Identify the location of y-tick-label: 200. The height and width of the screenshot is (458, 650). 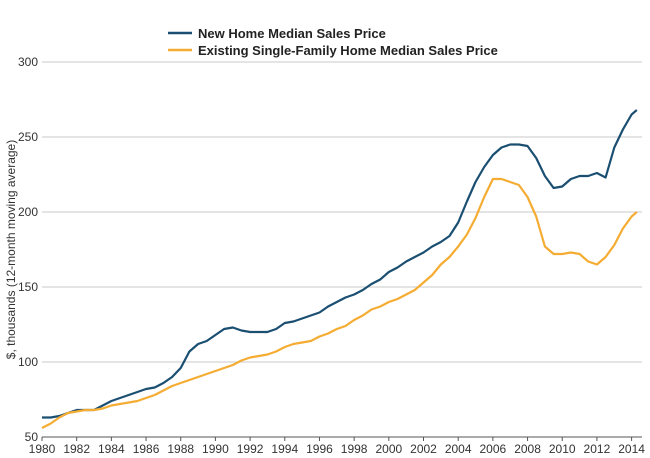
(28, 212).